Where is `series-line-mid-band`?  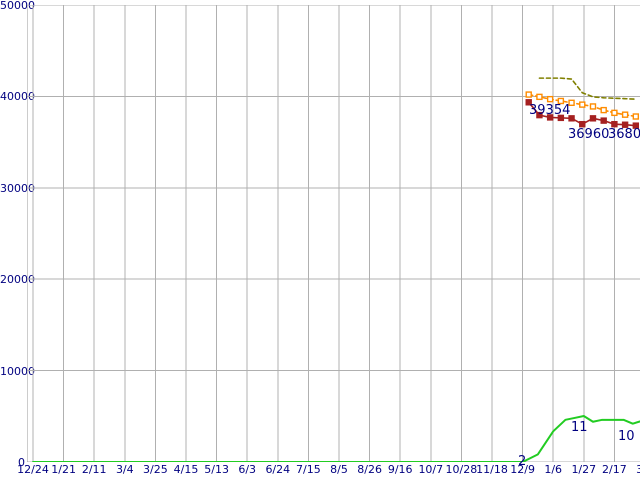
series-line-mid-band is located at coordinates (582, 105).